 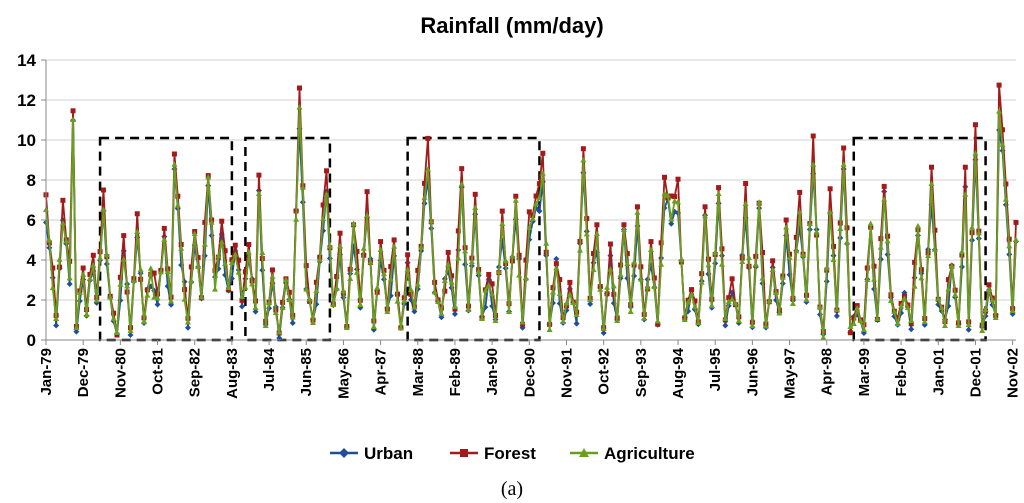 I want to click on x-tick-label: Sep-93, so click(x=641, y=372).